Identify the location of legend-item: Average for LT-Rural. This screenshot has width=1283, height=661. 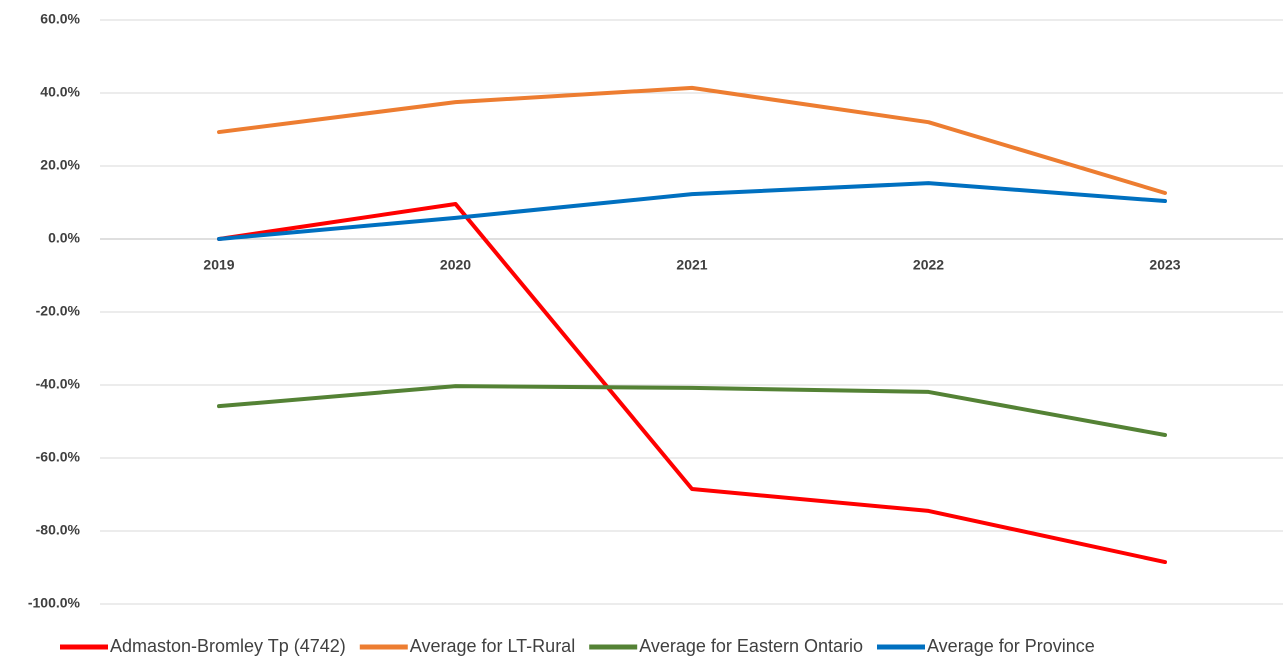
(467, 646).